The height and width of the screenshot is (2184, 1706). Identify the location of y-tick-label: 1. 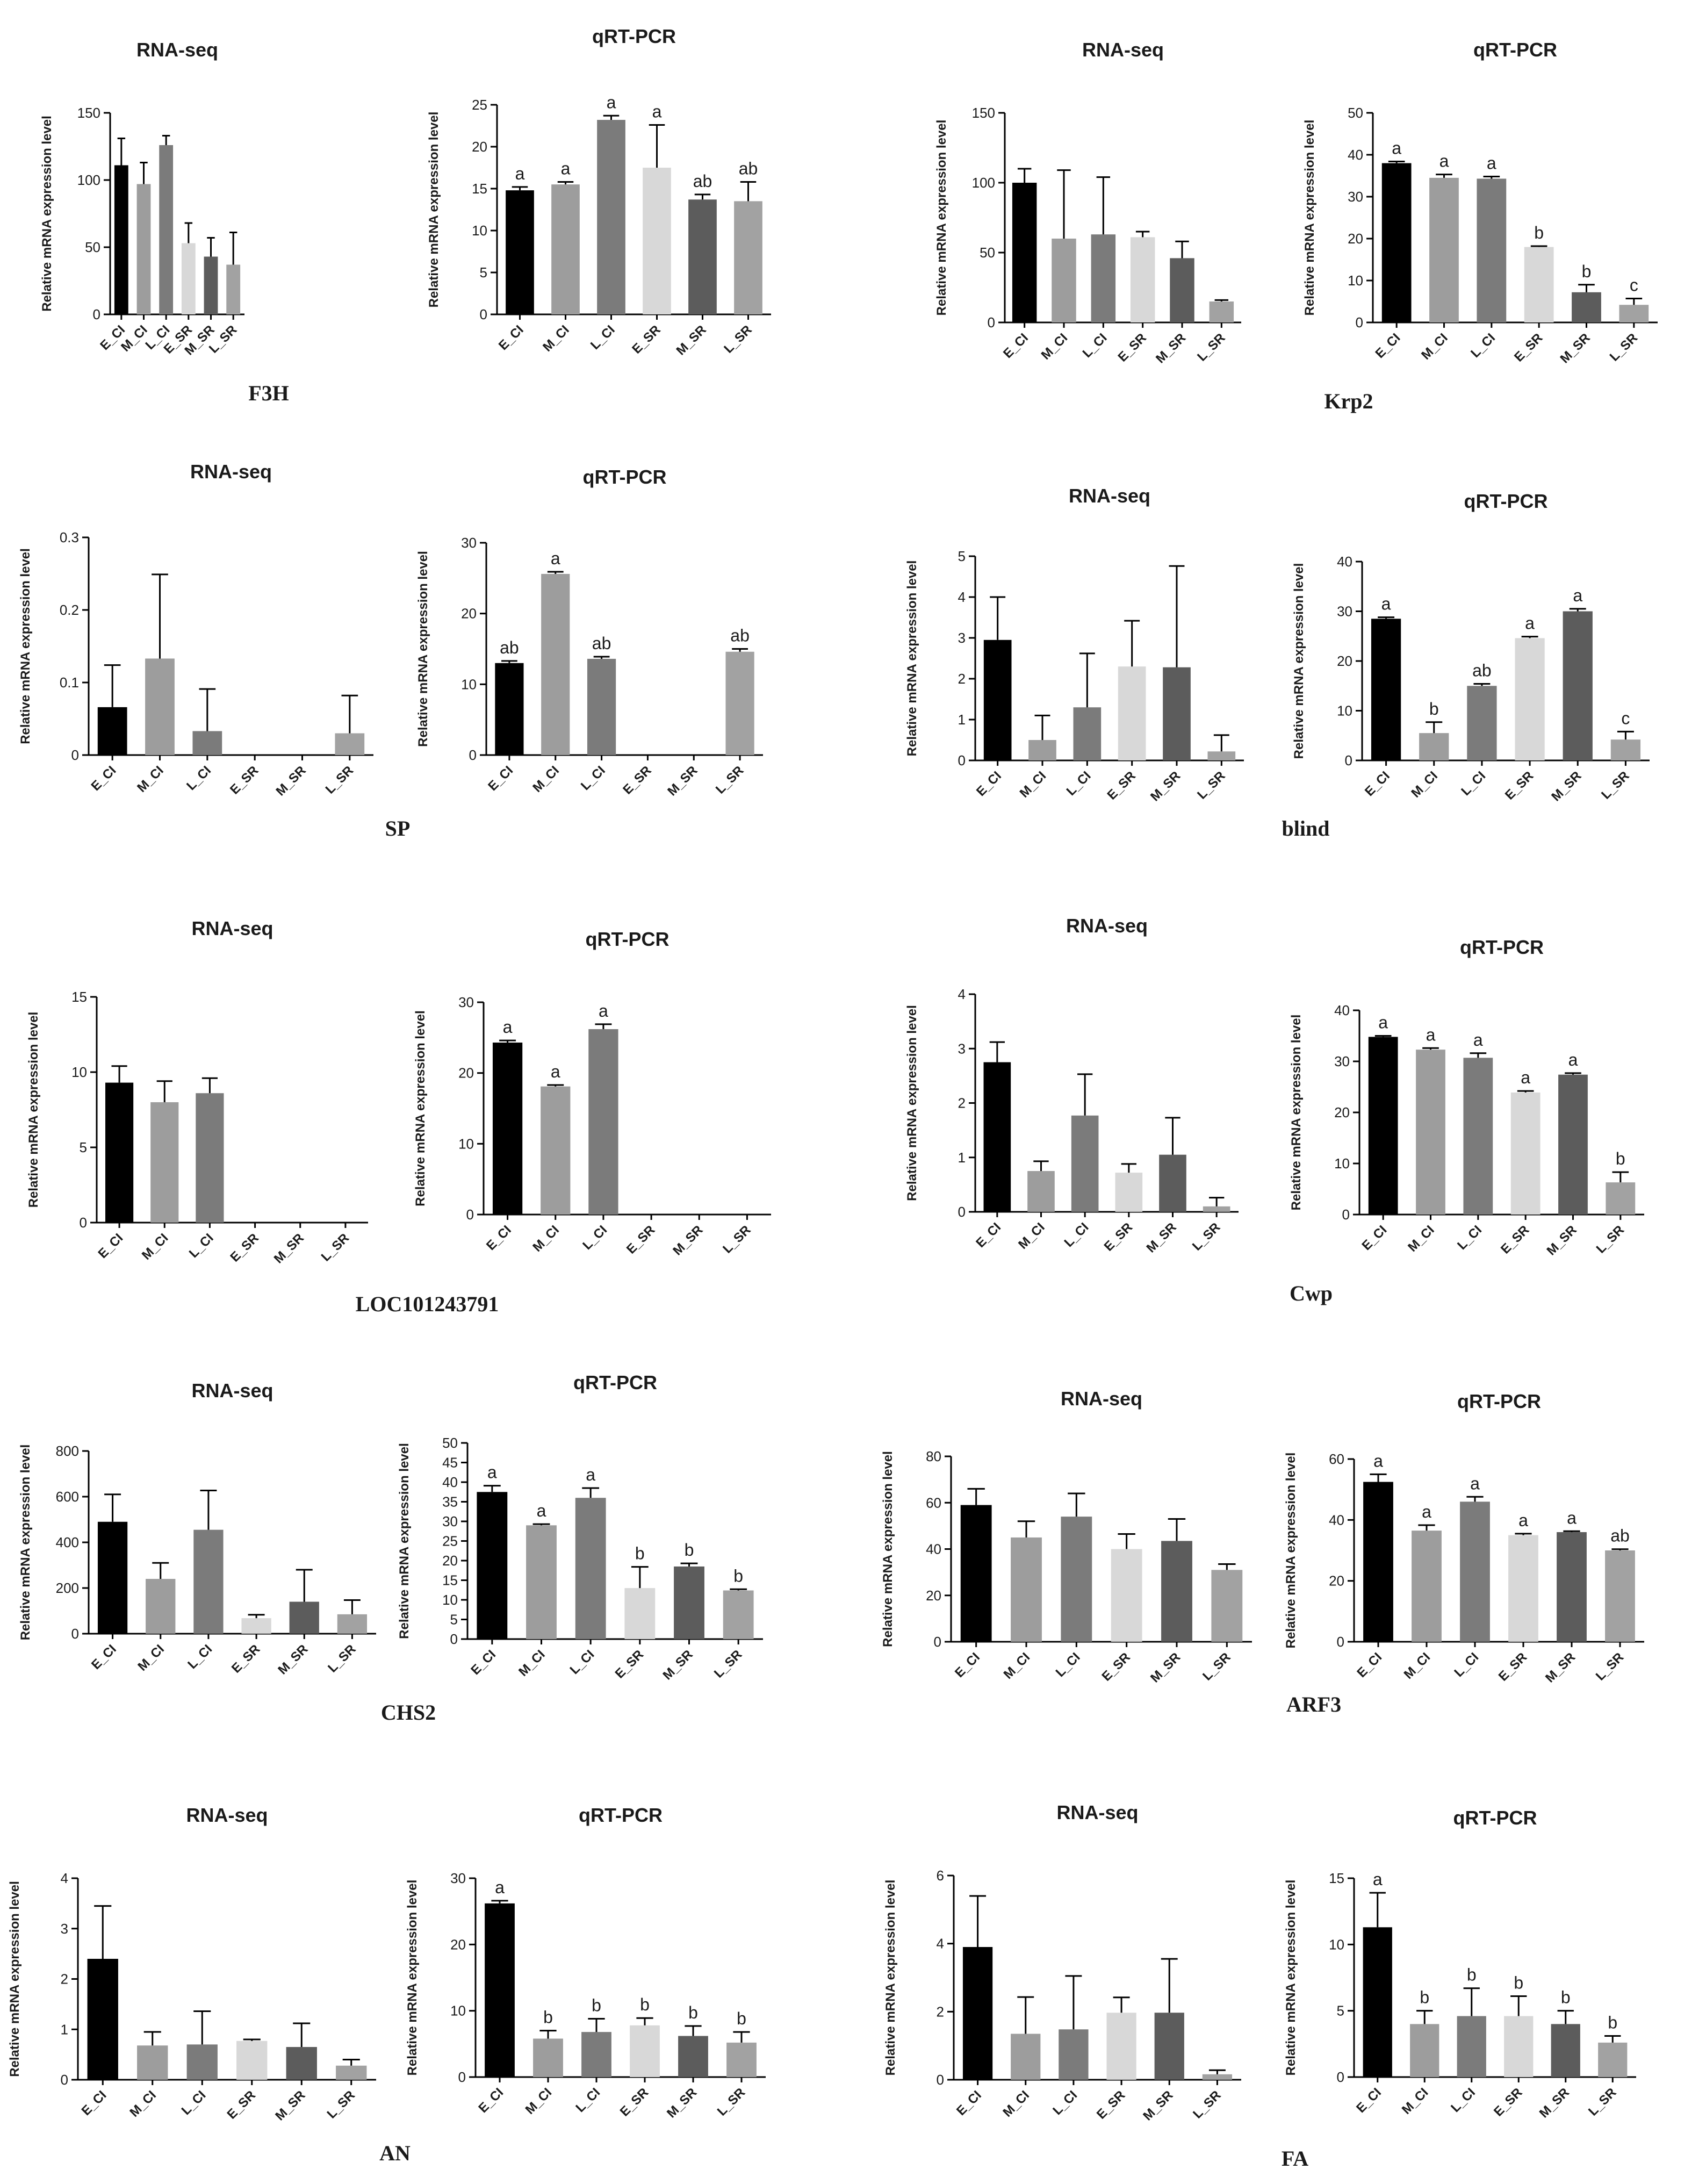
(962, 1158).